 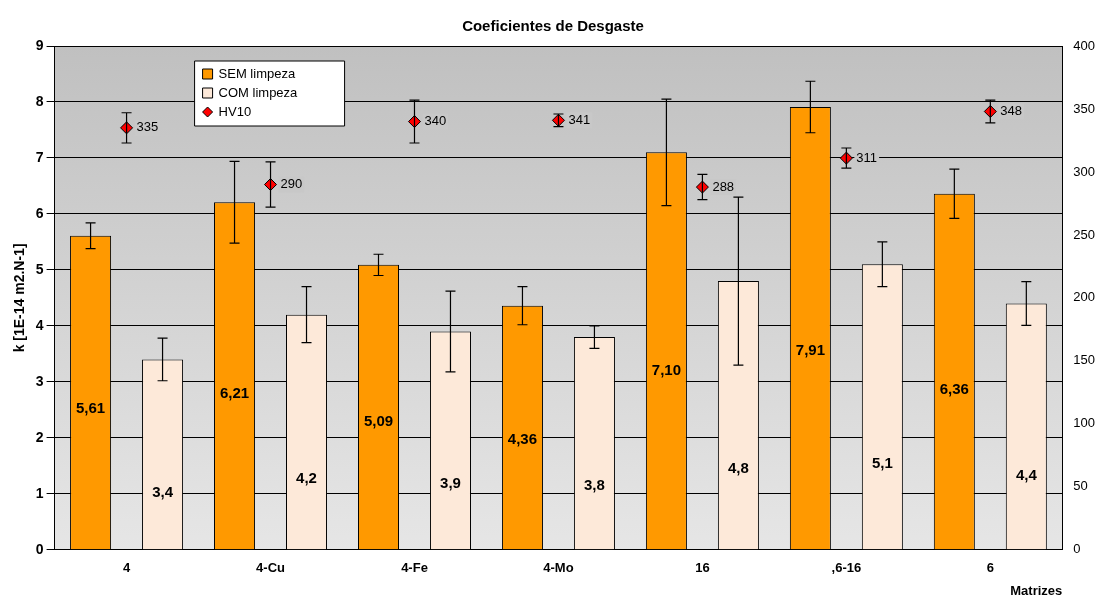 What do you see at coordinates (39, 548) in the screenshot?
I see `y-tick-label: 0` at bounding box center [39, 548].